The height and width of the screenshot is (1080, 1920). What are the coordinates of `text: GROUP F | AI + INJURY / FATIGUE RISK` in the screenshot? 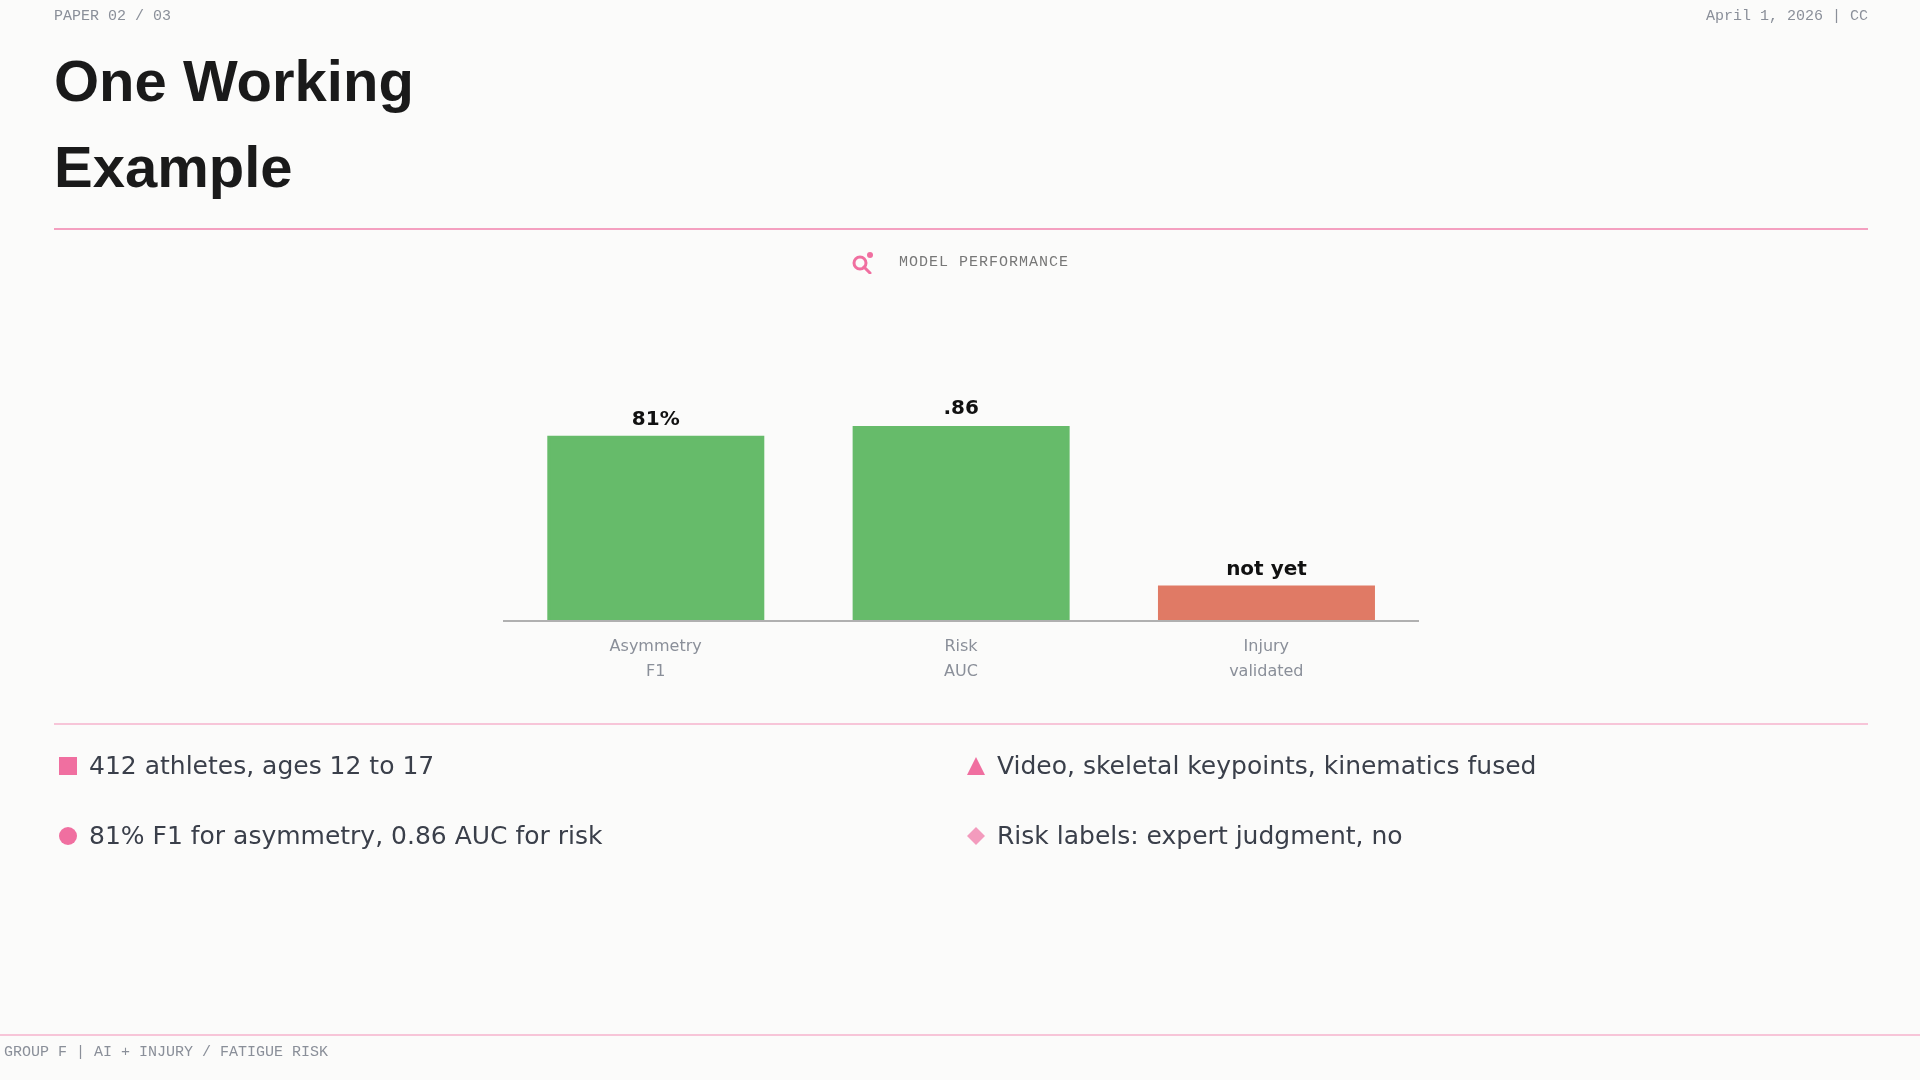 It's located at (166, 1052).